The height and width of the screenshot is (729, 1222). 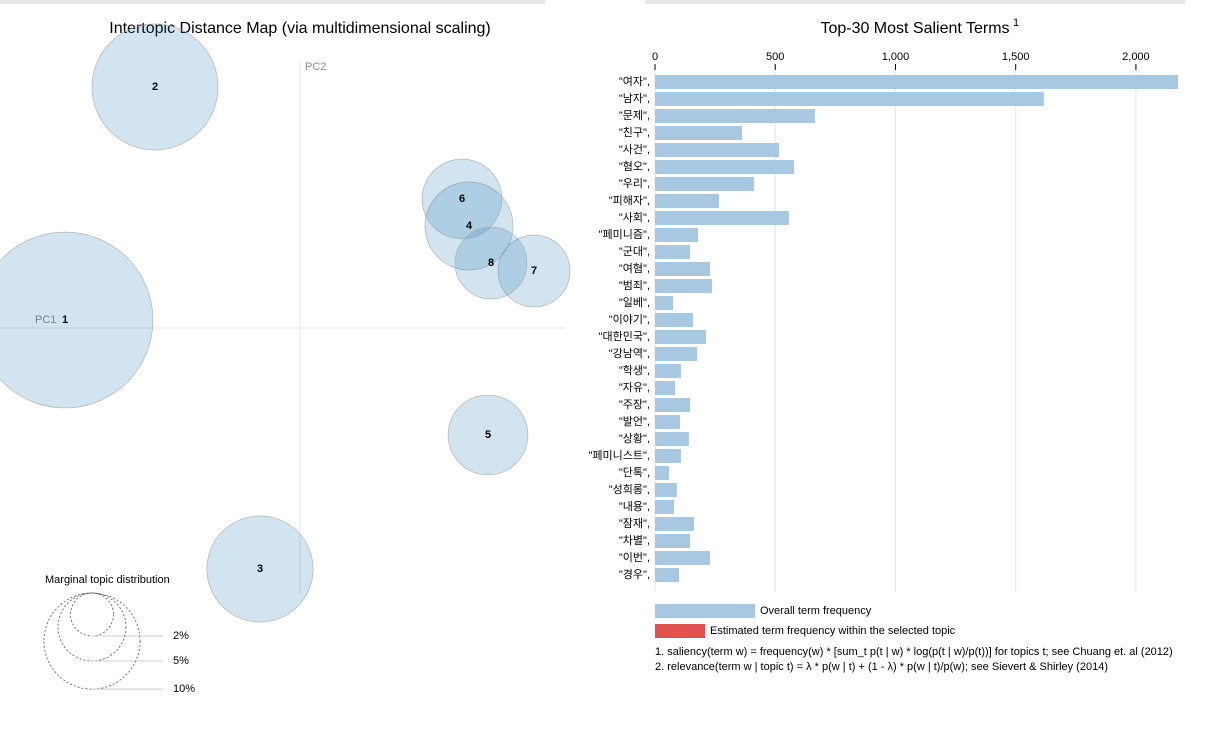 What do you see at coordinates (634, 540) in the screenshot?
I see `term-label: "차별",` at bounding box center [634, 540].